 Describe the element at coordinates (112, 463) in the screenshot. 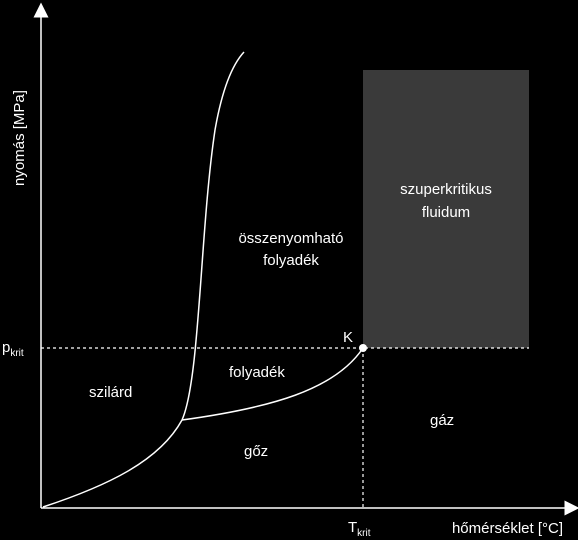

I see `sublimation-curve` at that location.